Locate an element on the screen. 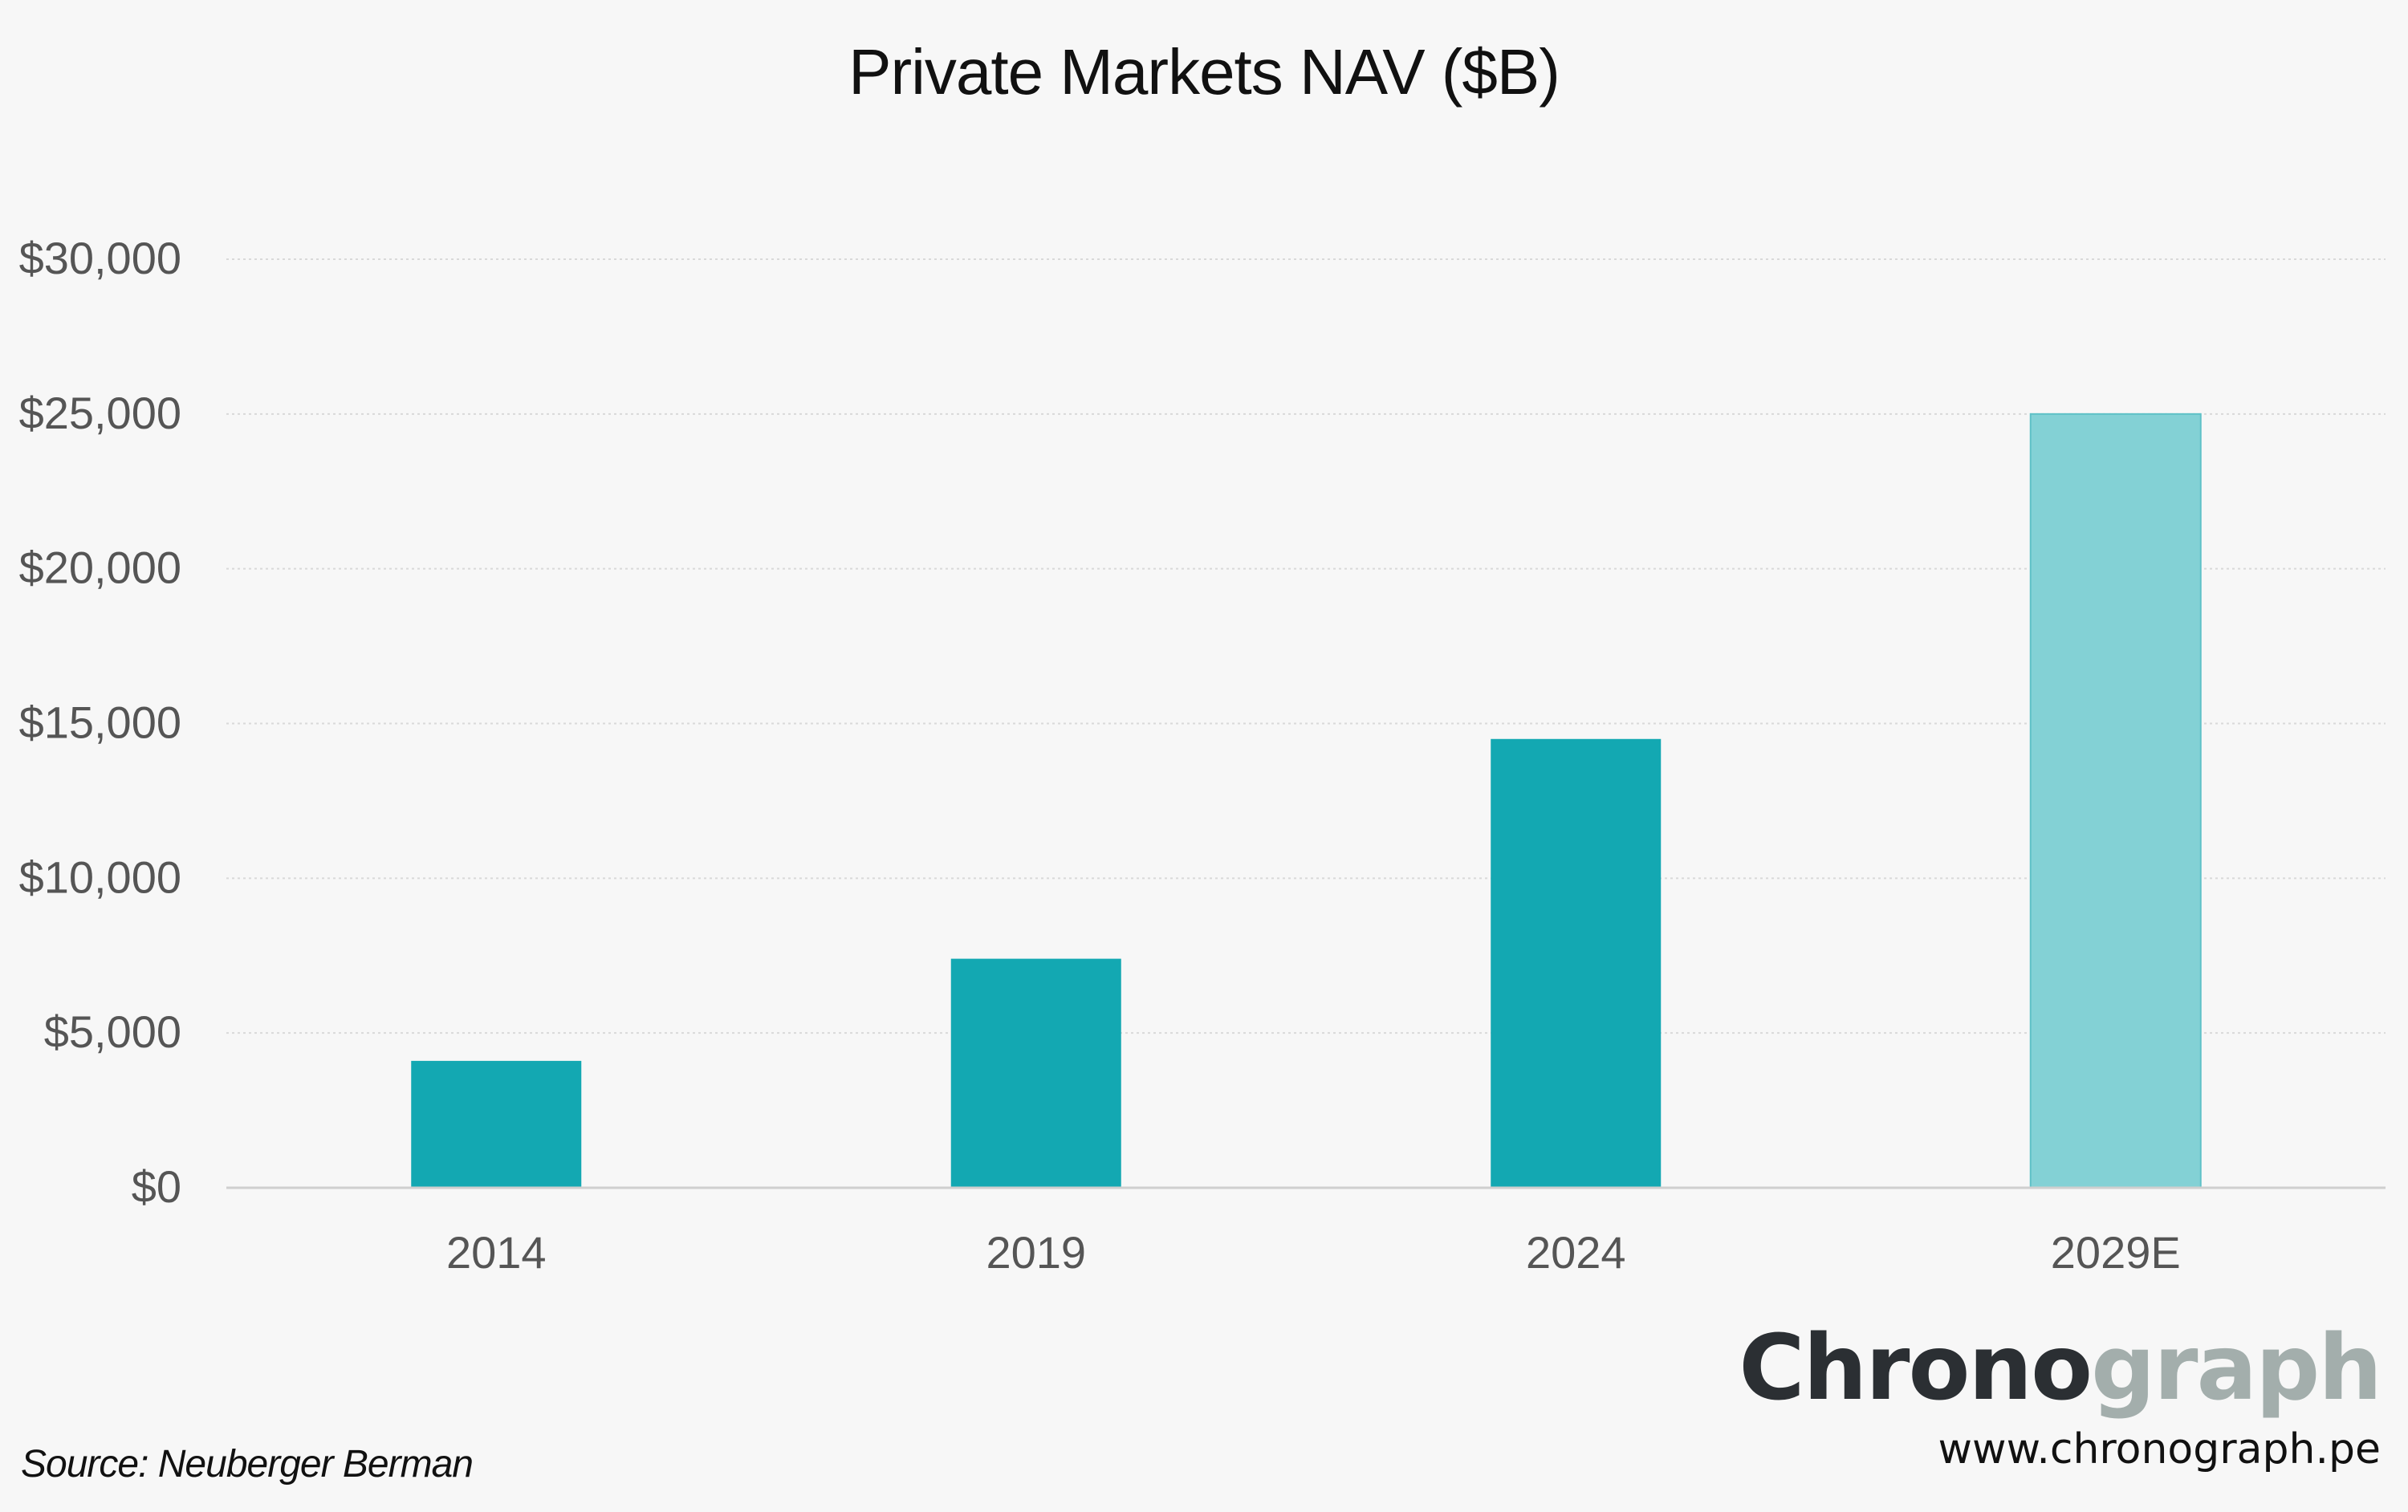 The height and width of the screenshot is (1512, 2408). x-tick-label: 2019 is located at coordinates (1036, 1252).